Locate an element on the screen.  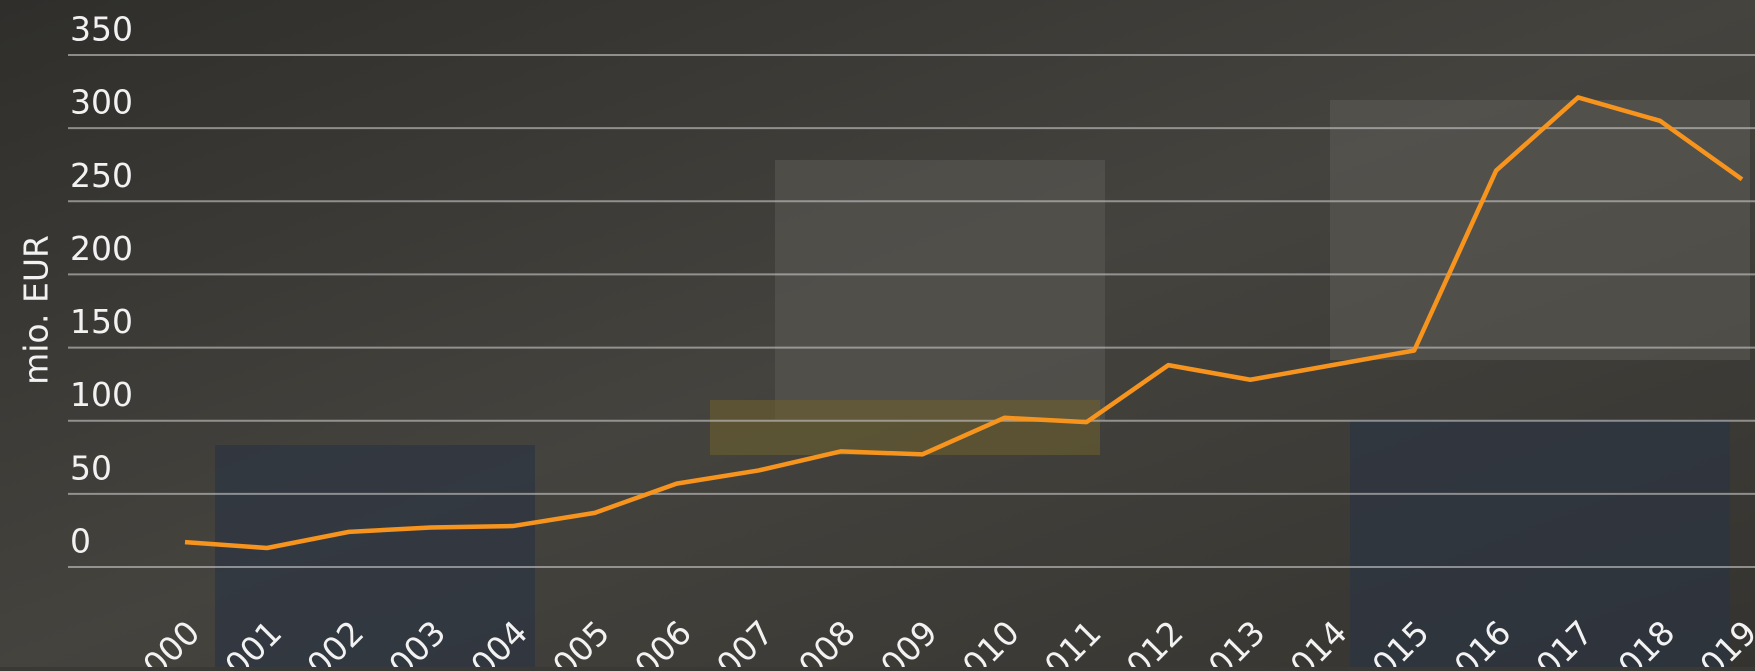
y-tick-label: 150 is located at coordinates (101, 321).